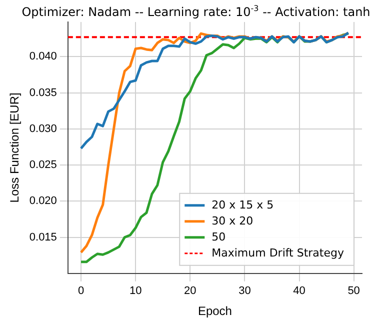  Describe the element at coordinates (43, 92) in the screenshot. I see `y-tick-label: 0.035` at that location.